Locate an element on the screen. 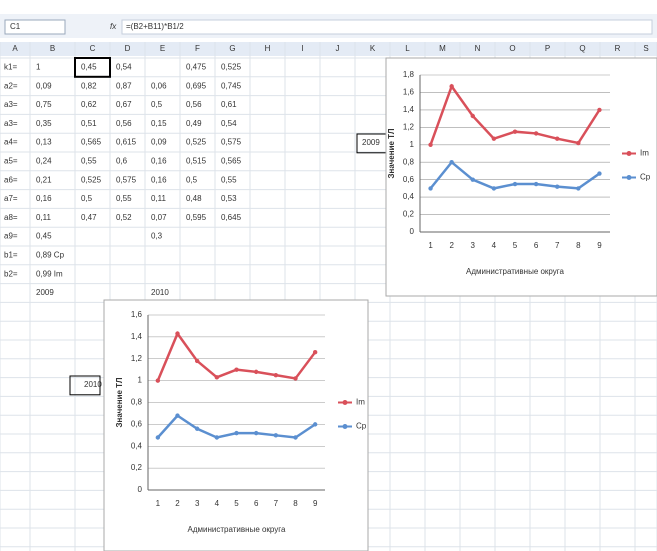 The height and width of the screenshot is (551, 657). cell: 0,54 is located at coordinates (124, 67).